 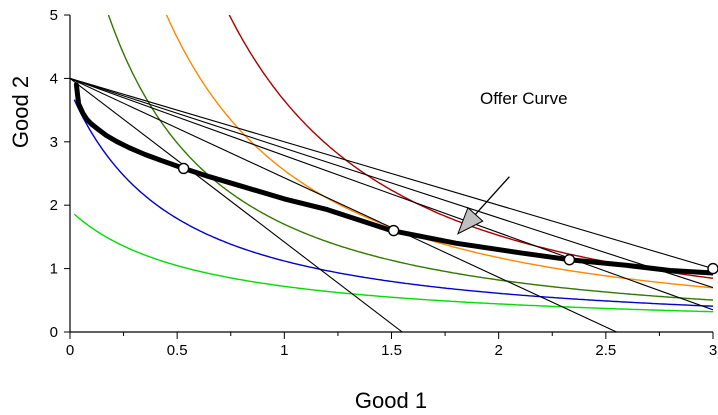 I want to click on y-axis-title: Good 2, so click(x=20, y=112).